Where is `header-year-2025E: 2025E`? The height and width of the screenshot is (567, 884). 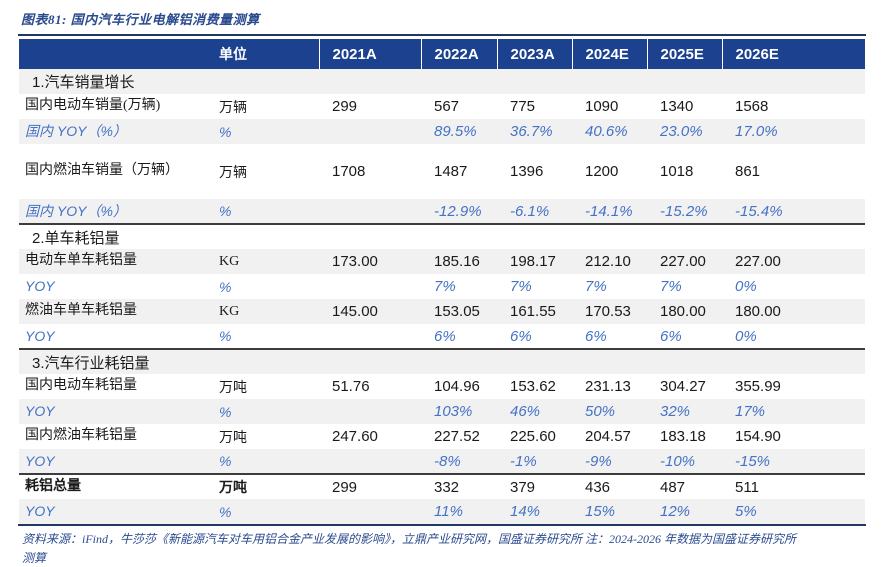
header-year-2025E: 2025E is located at coordinates (684, 54).